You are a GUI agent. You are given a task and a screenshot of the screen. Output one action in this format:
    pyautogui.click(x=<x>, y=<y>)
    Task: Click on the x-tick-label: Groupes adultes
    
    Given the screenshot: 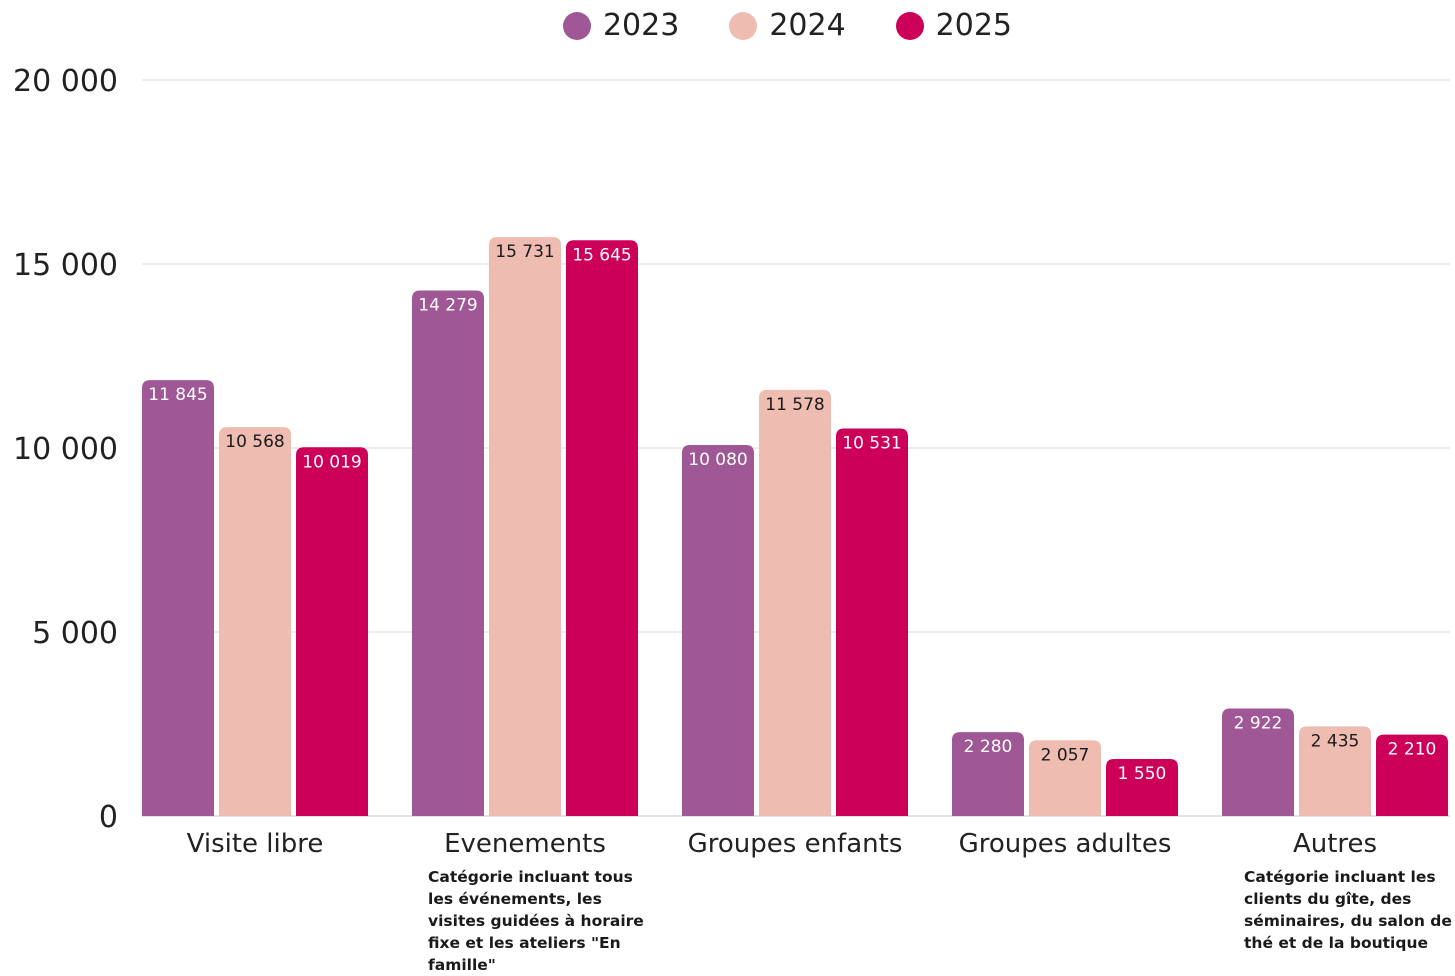 What is the action you would take?
    pyautogui.click(x=1065, y=844)
    